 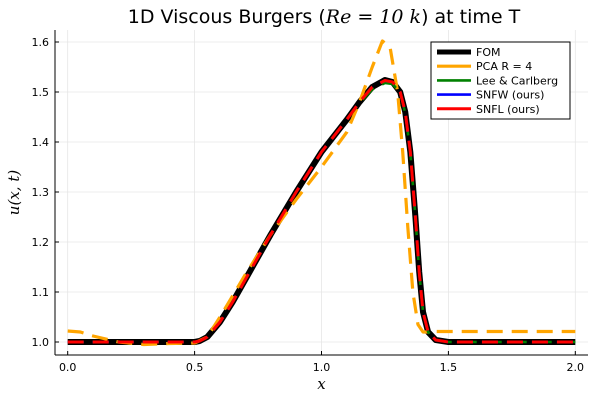 I want to click on y-tick-label: 1.6, so click(x=41, y=42).